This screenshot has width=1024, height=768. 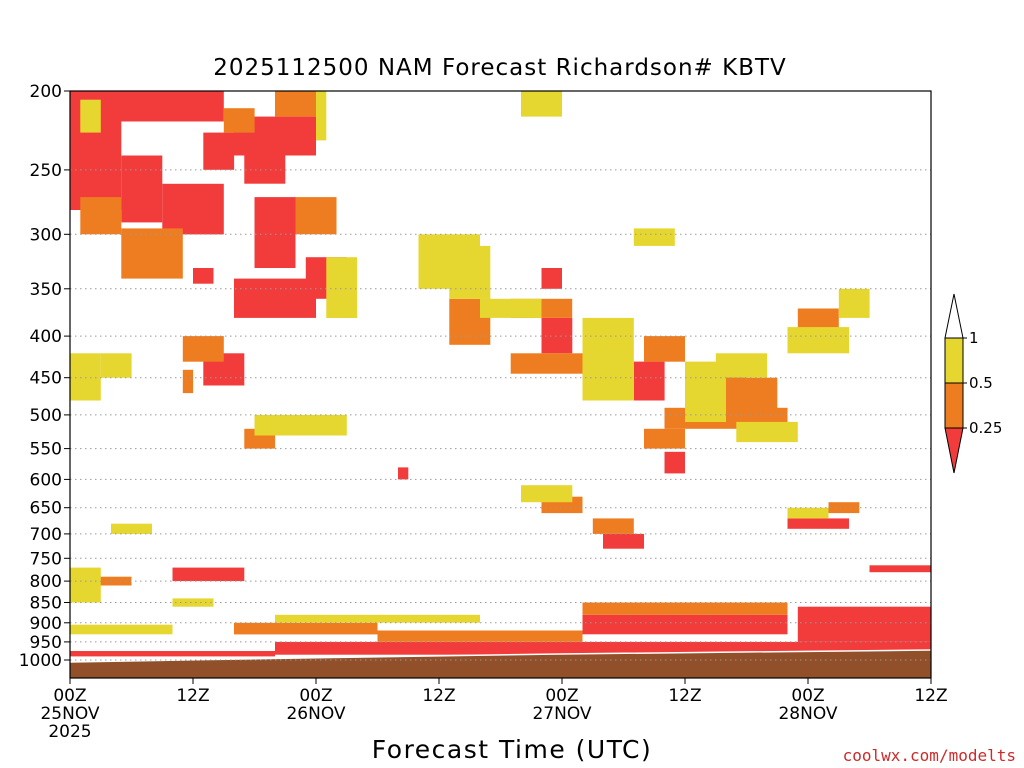 What do you see at coordinates (974, 338) in the screenshot?
I see `colorbar-label: 1` at bounding box center [974, 338].